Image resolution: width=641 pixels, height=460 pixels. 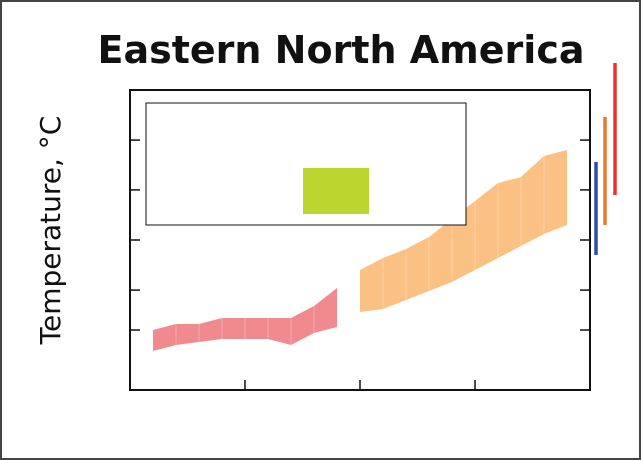 What do you see at coordinates (50, 231) in the screenshot?
I see `y-axis-label: Temperature, °C` at bounding box center [50, 231].